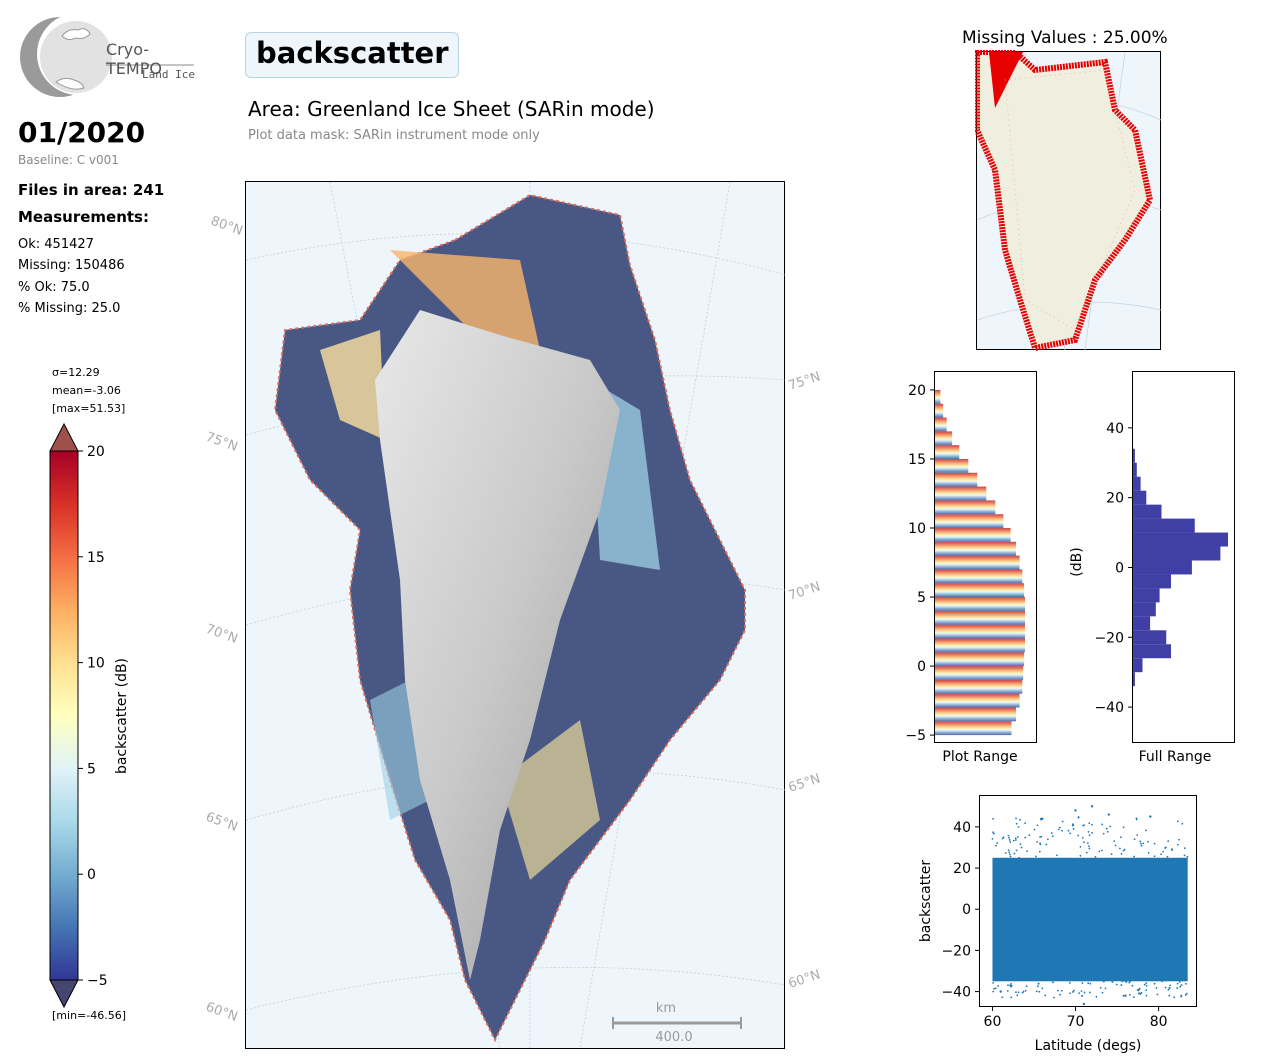 This screenshot has height=1060, width=1272. I want to click on colorbar-sigma: σ=12.29, so click(76, 372).